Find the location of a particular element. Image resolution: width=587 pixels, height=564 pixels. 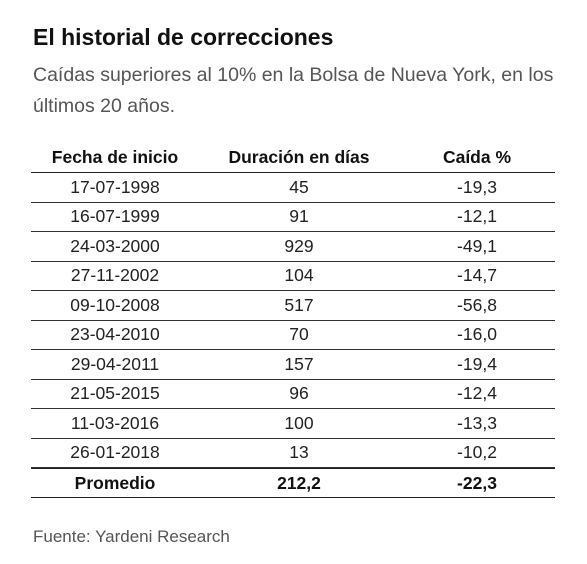

cell-fecha: 29-04-2011 is located at coordinates (115, 363).